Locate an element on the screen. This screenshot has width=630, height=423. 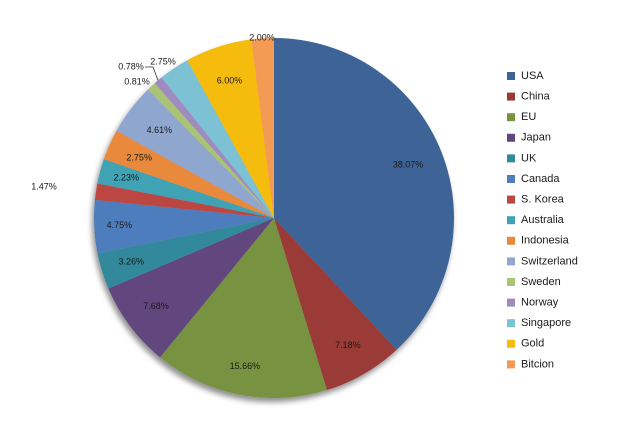
legend-label-indonesia: Indonesia is located at coordinates (545, 241).